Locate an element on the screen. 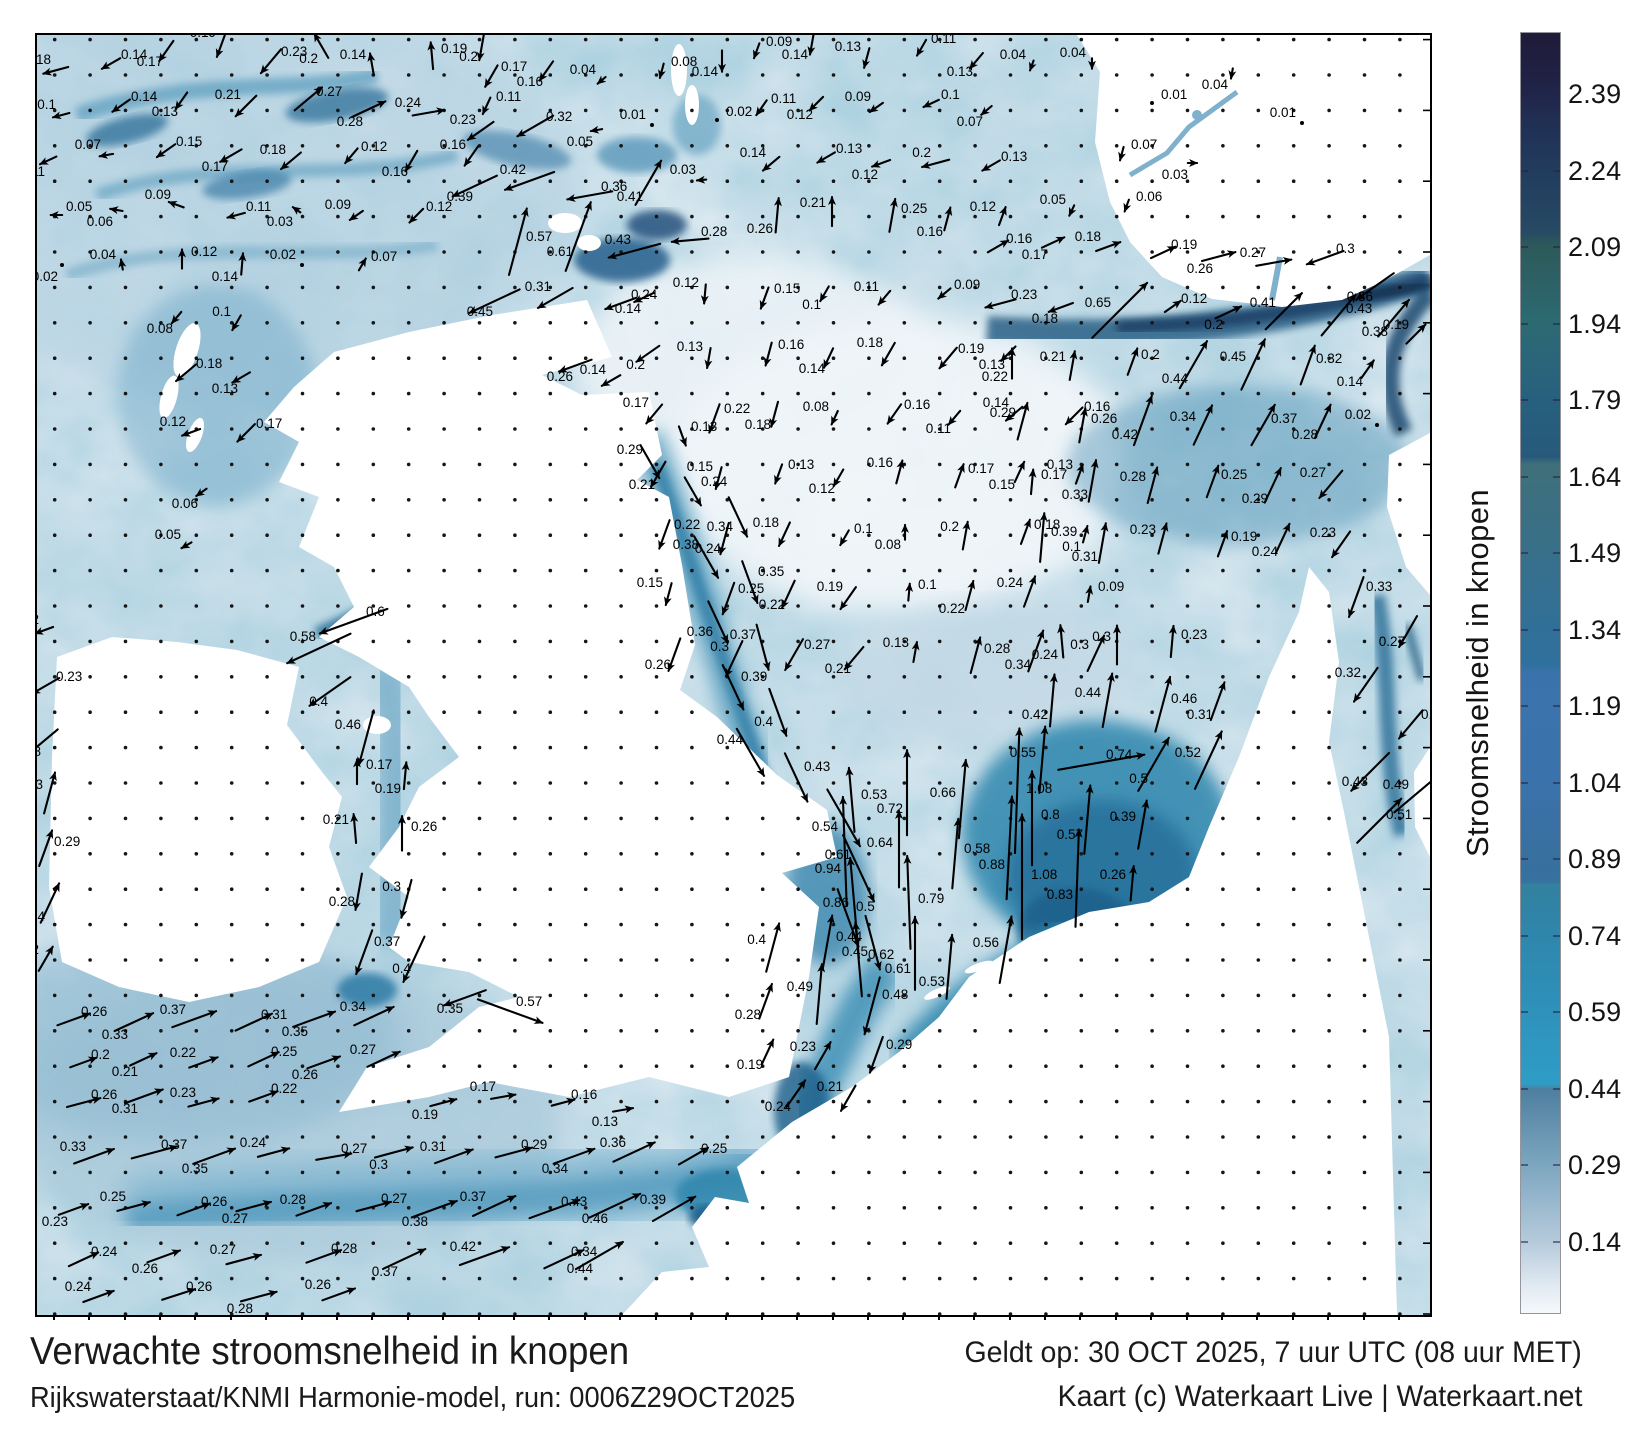  current-speed-label: 0.22 is located at coordinates (952, 608).